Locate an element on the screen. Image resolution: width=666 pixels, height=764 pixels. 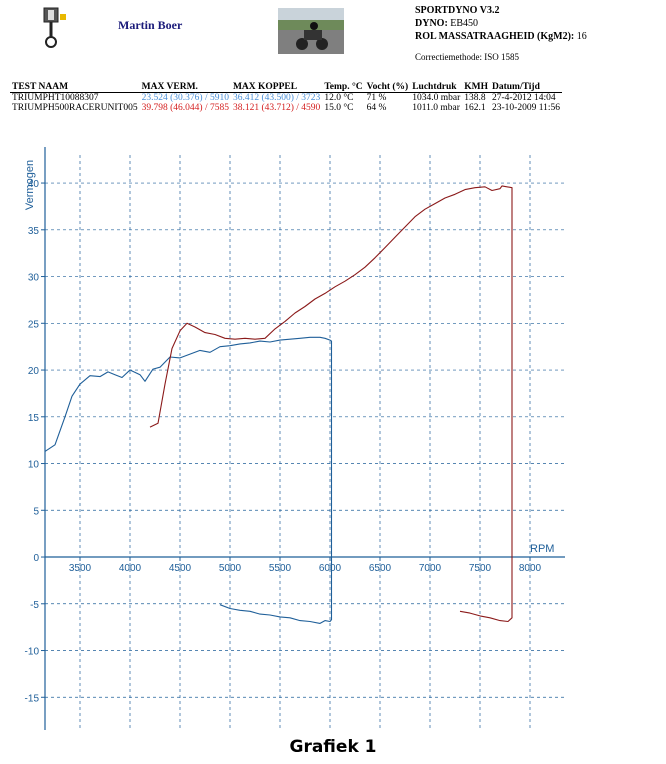
x-axis-label: RPM is located at coordinates (542, 549).